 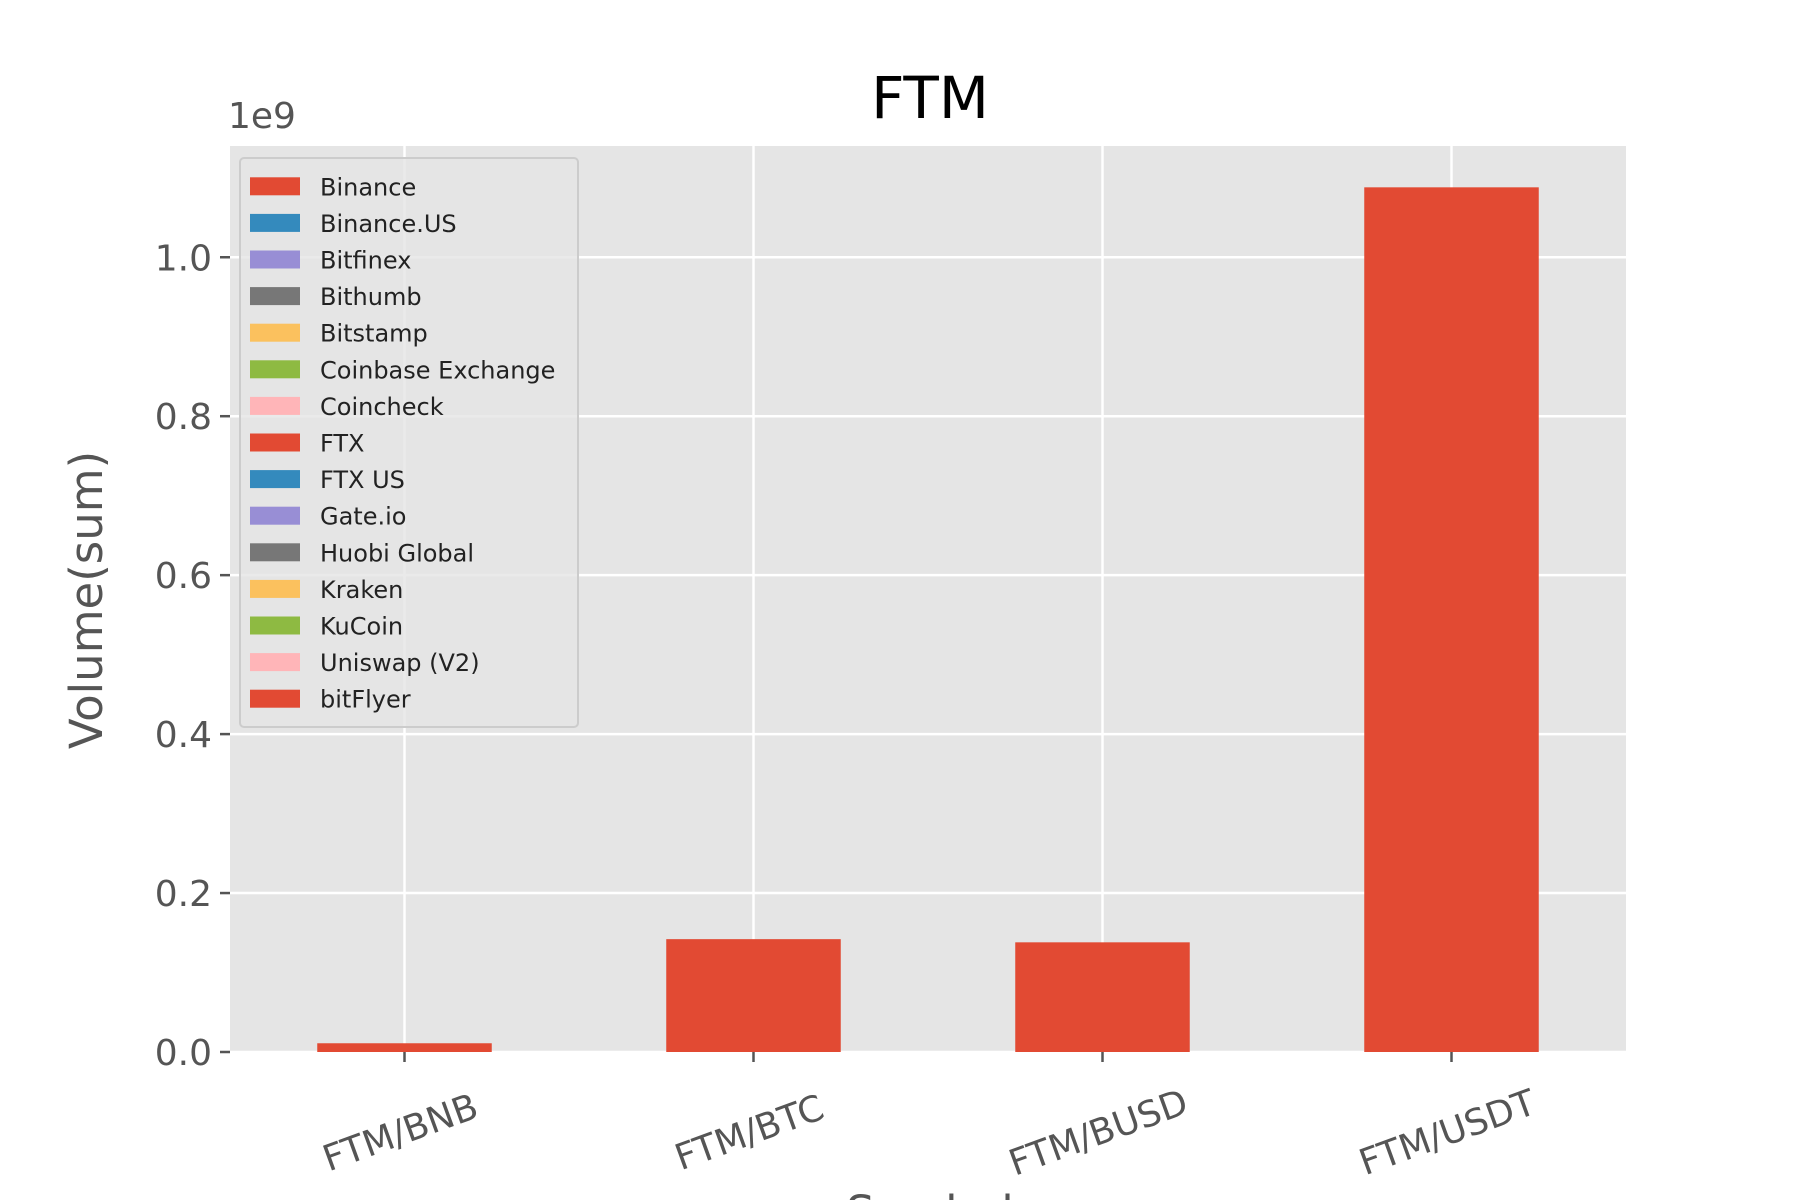 What do you see at coordinates (365, 700) in the screenshot?
I see `legend-label: bitFlyer` at bounding box center [365, 700].